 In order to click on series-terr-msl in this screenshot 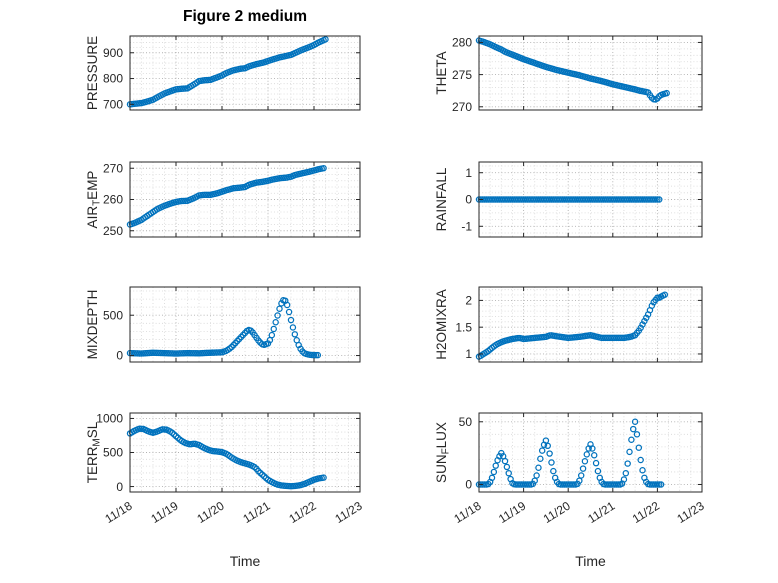, I will do `click(226, 457)`.